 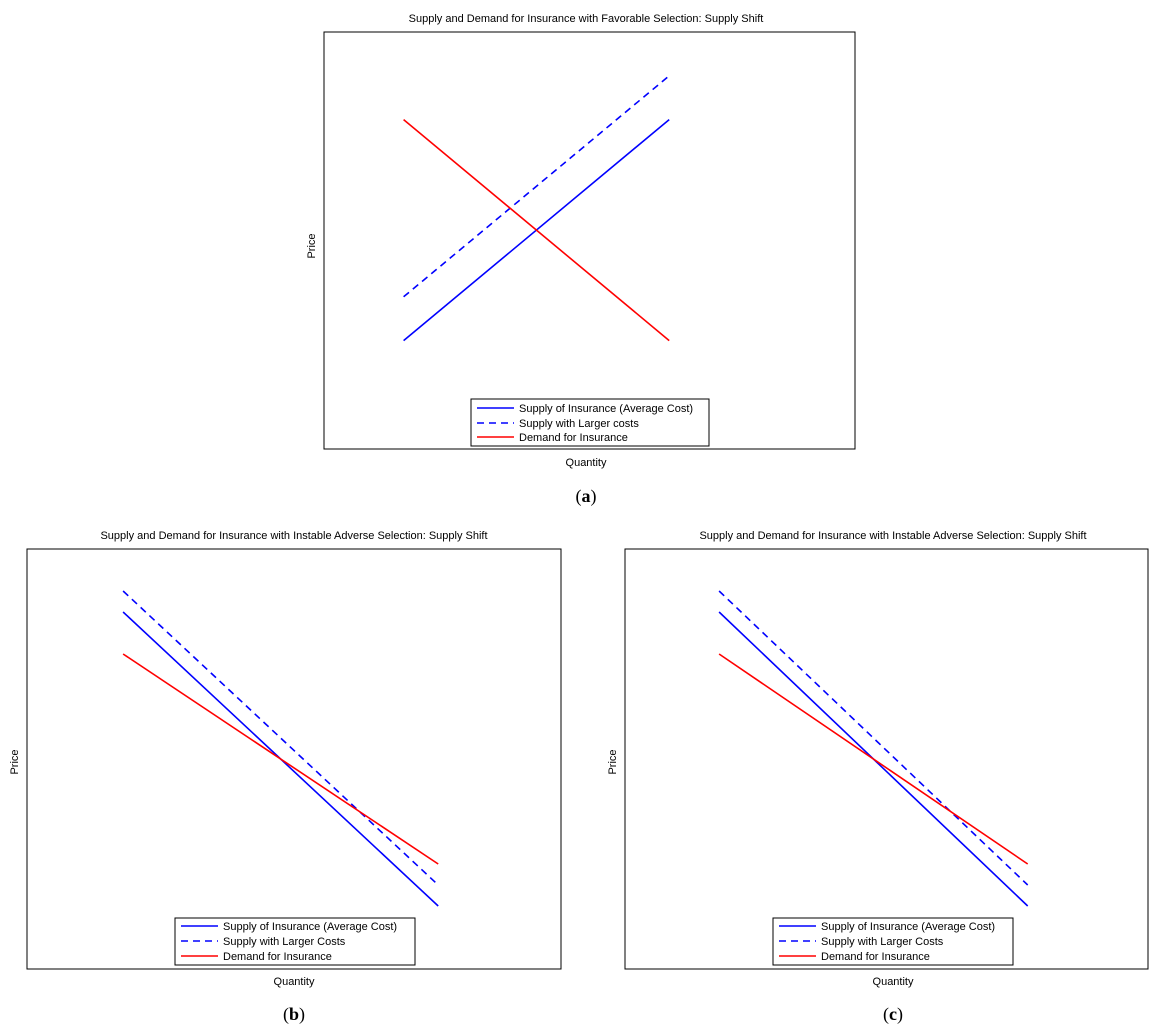 I want to click on legend-entry: Supply with Larger costs, so click(x=579, y=424).